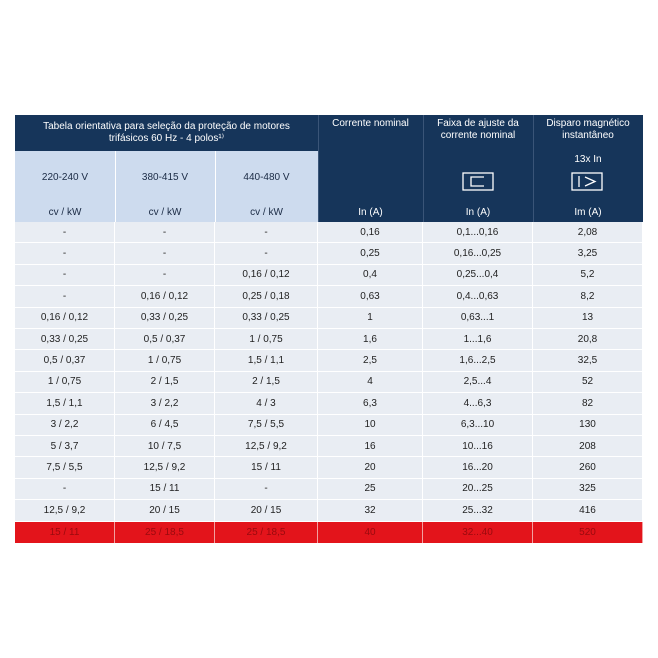  Describe the element at coordinates (478, 275) in the screenshot. I see `table-cell: 0,25...0,4` at that location.